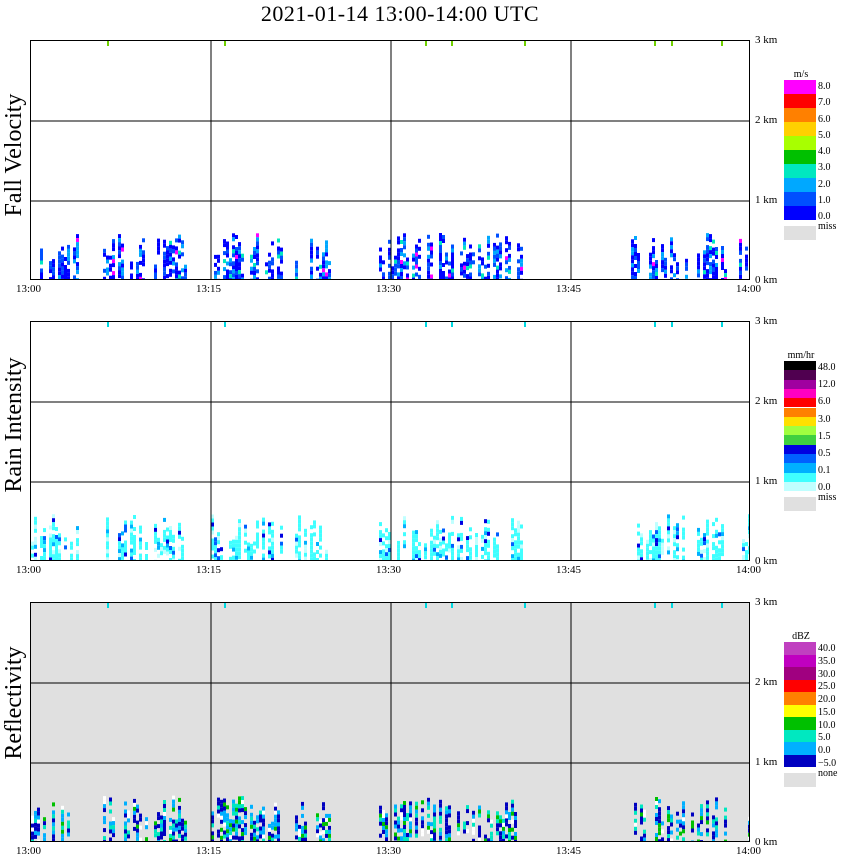  Describe the element at coordinates (827, 385) in the screenshot. I see `colorbar-tick-label: 12.0` at that location.